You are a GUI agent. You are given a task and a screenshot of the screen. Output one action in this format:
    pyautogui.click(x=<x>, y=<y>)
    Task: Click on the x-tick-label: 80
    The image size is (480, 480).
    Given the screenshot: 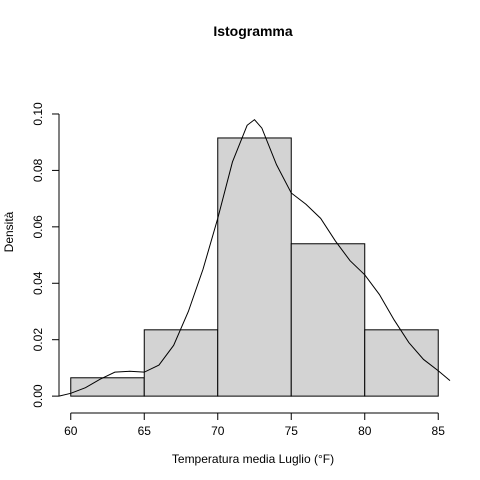 What is the action you would take?
    pyautogui.click(x=365, y=431)
    